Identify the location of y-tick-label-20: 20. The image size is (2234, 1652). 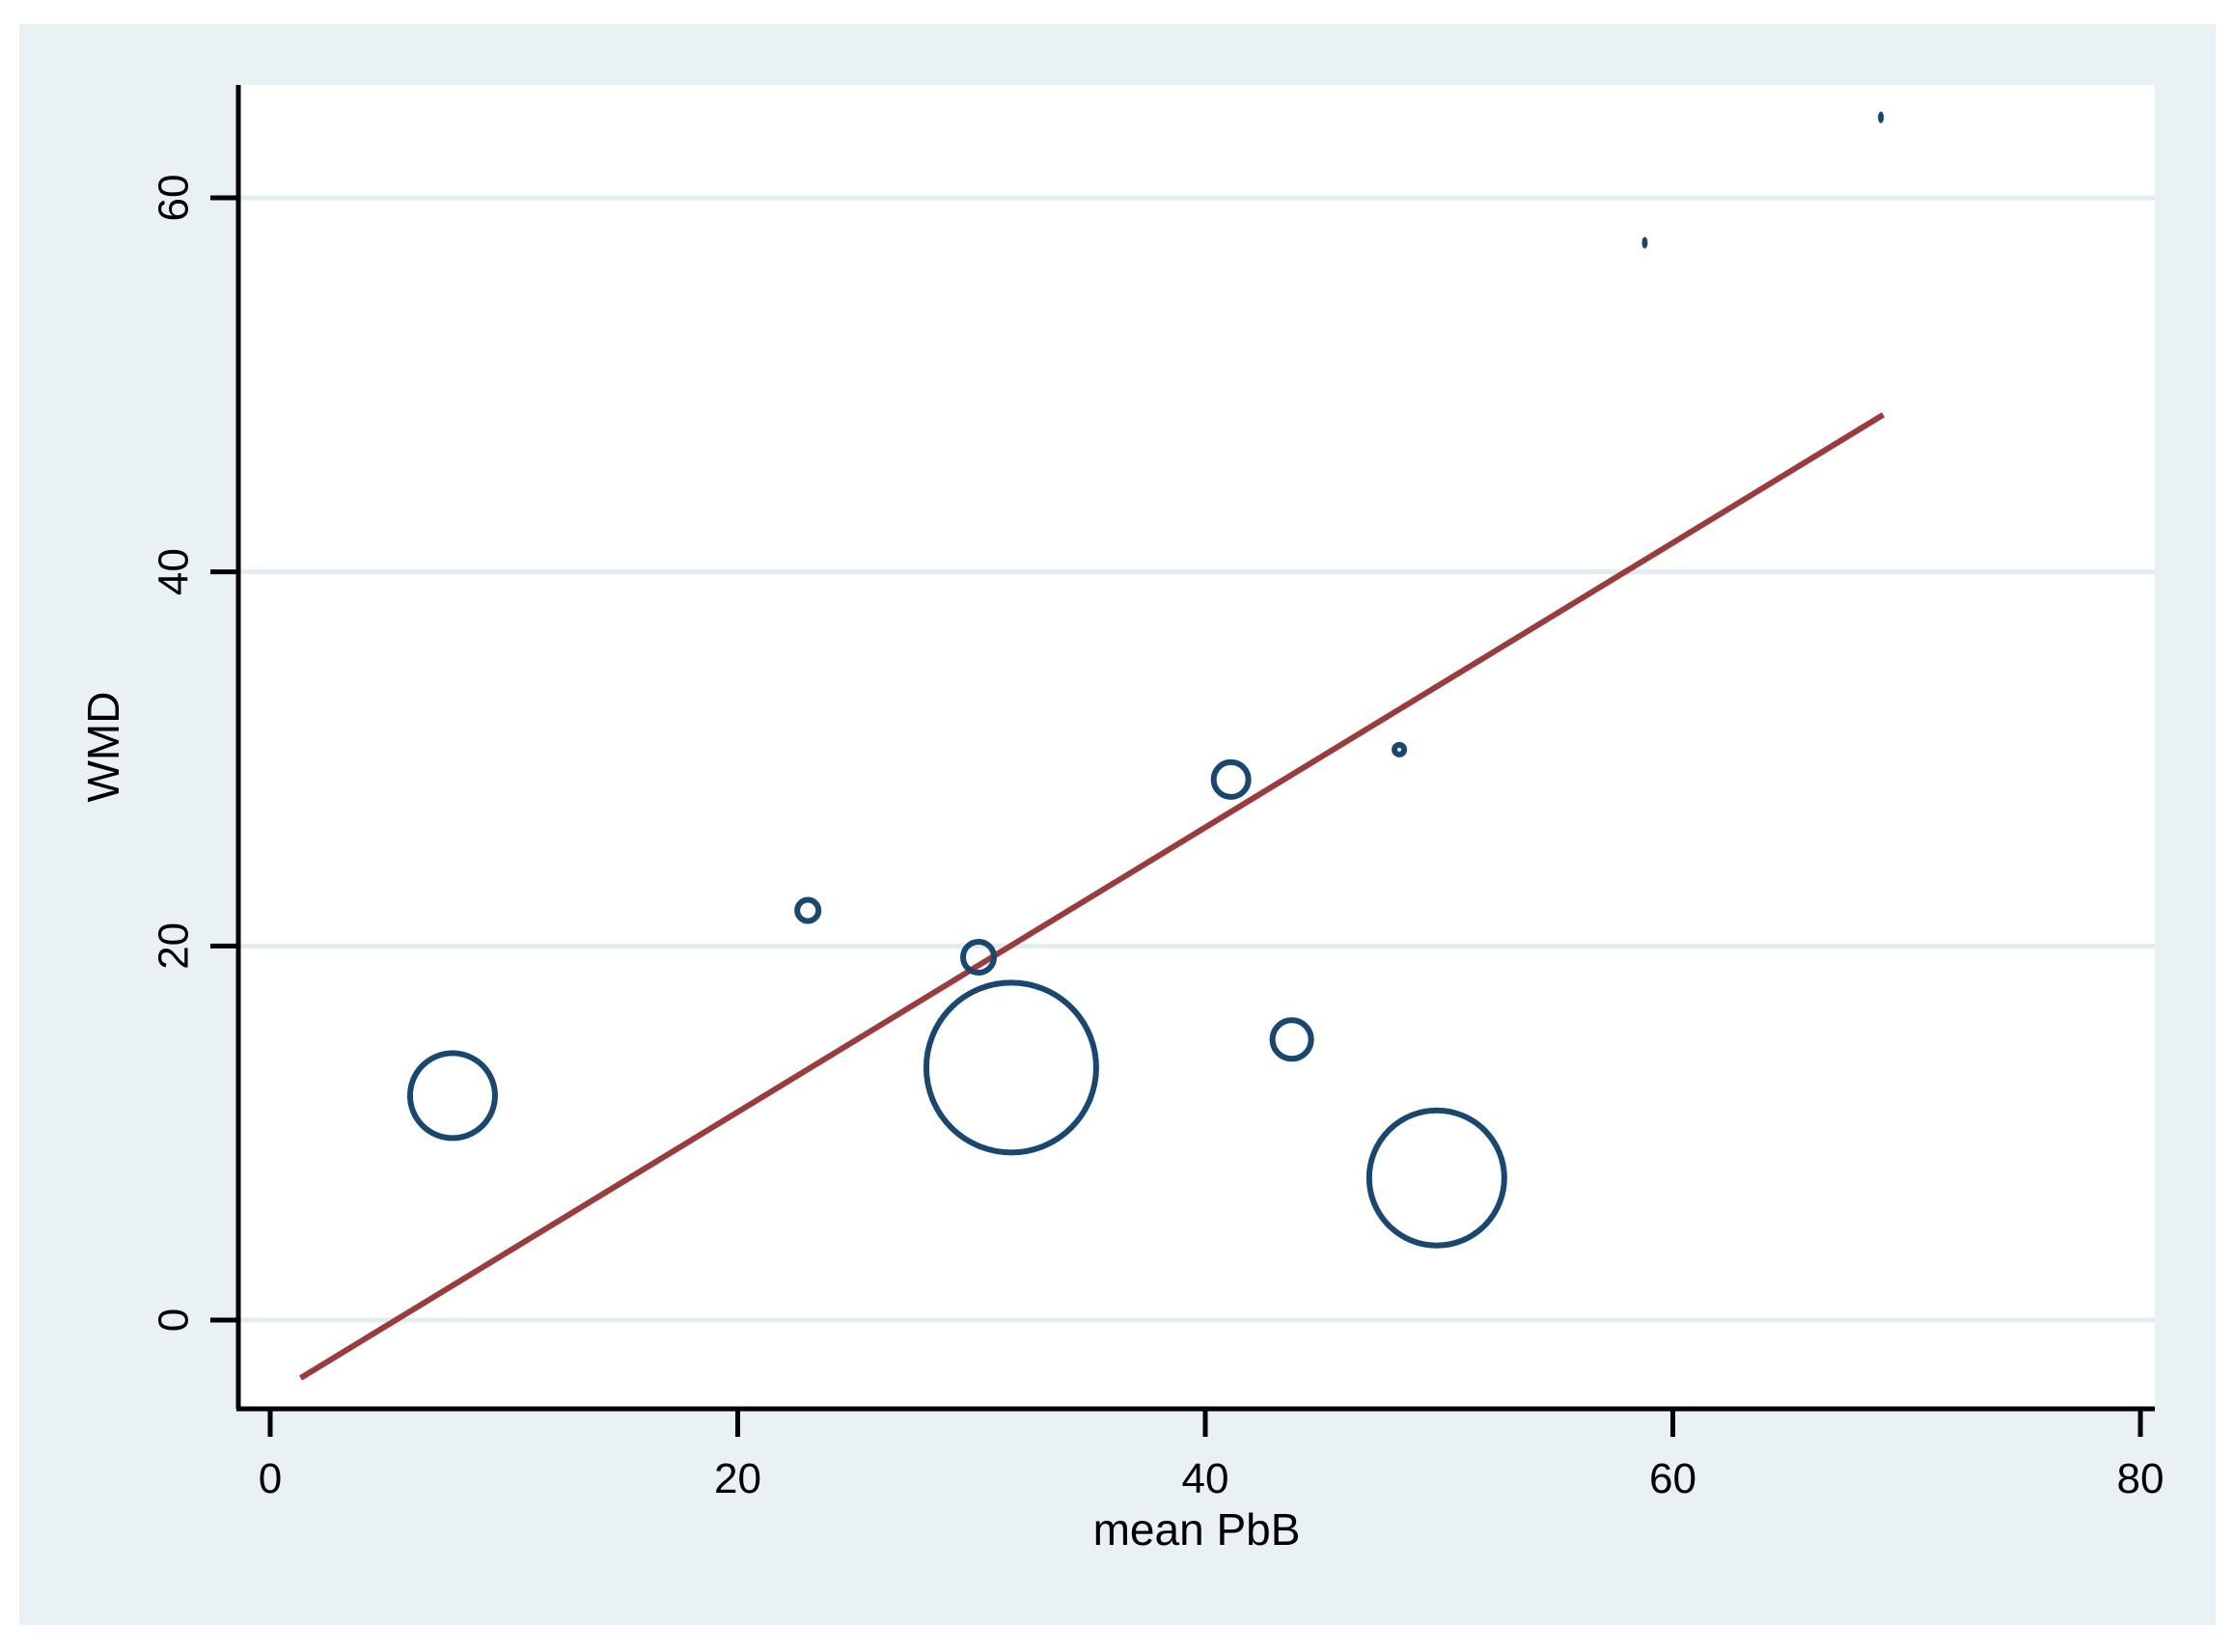
(174, 946).